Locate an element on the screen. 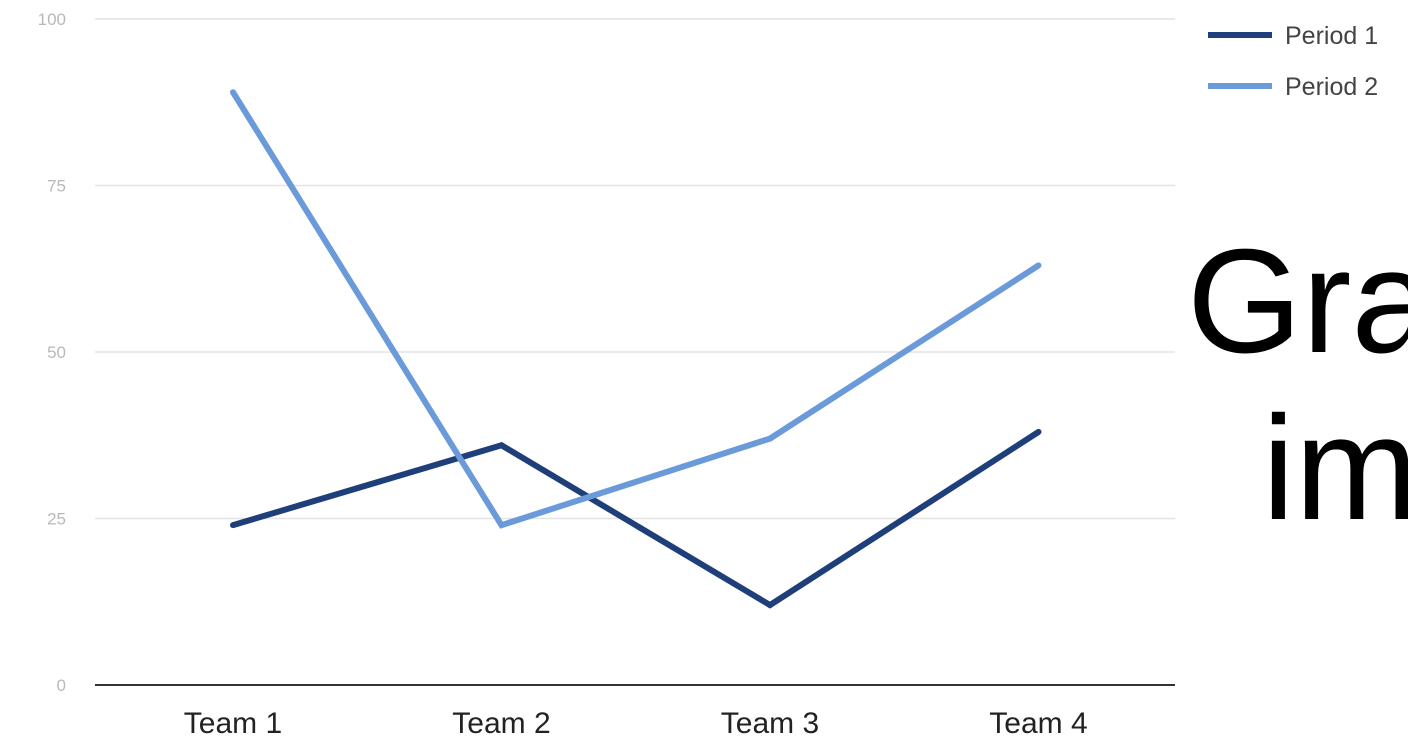  y-tick-label-25: 25 is located at coordinates (56, 519).